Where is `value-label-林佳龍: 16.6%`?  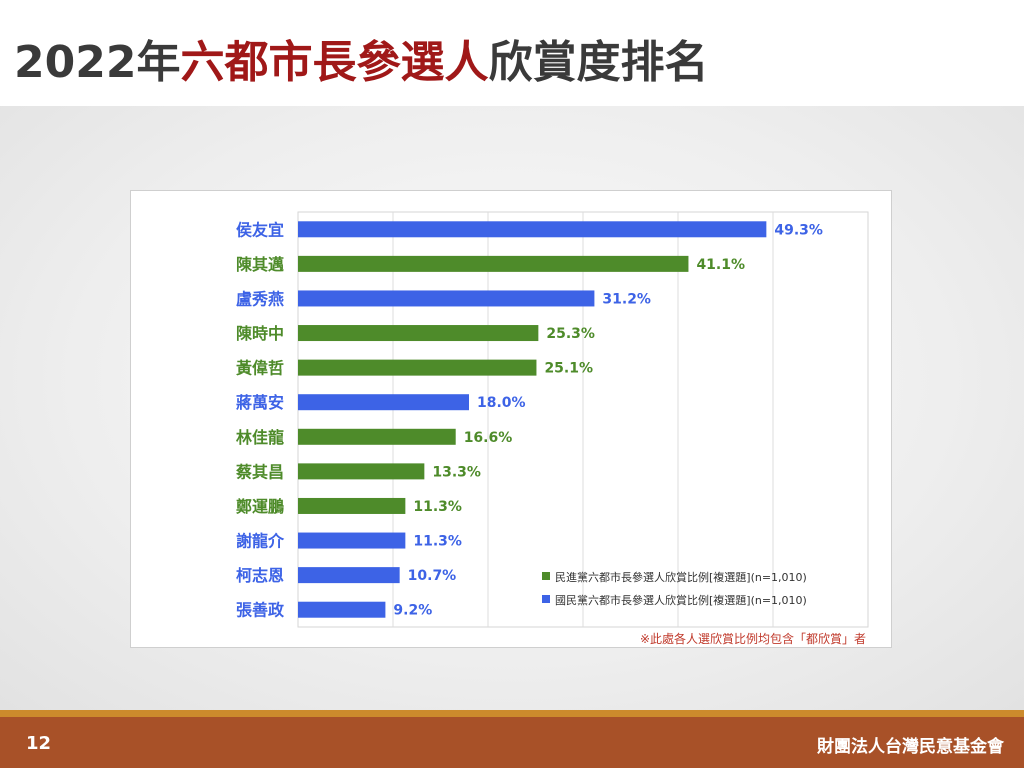
value-label-林佳龍: 16.6% is located at coordinates (488, 438).